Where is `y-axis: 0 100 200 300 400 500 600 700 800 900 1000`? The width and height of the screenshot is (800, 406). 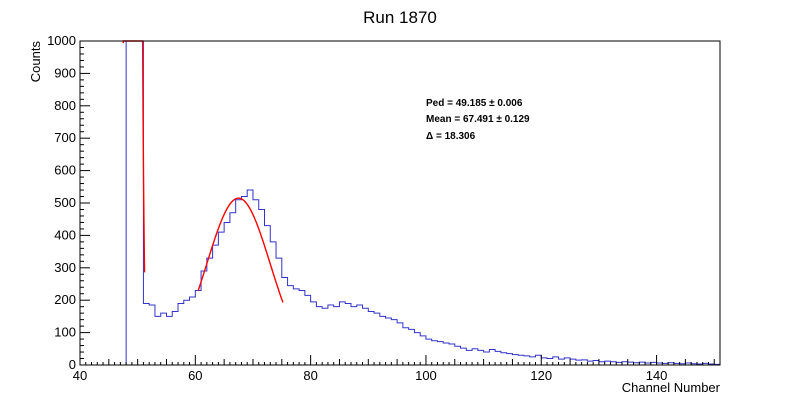
y-axis: 0 100 200 300 400 500 600 700 800 900 1000 is located at coordinates (68, 202).